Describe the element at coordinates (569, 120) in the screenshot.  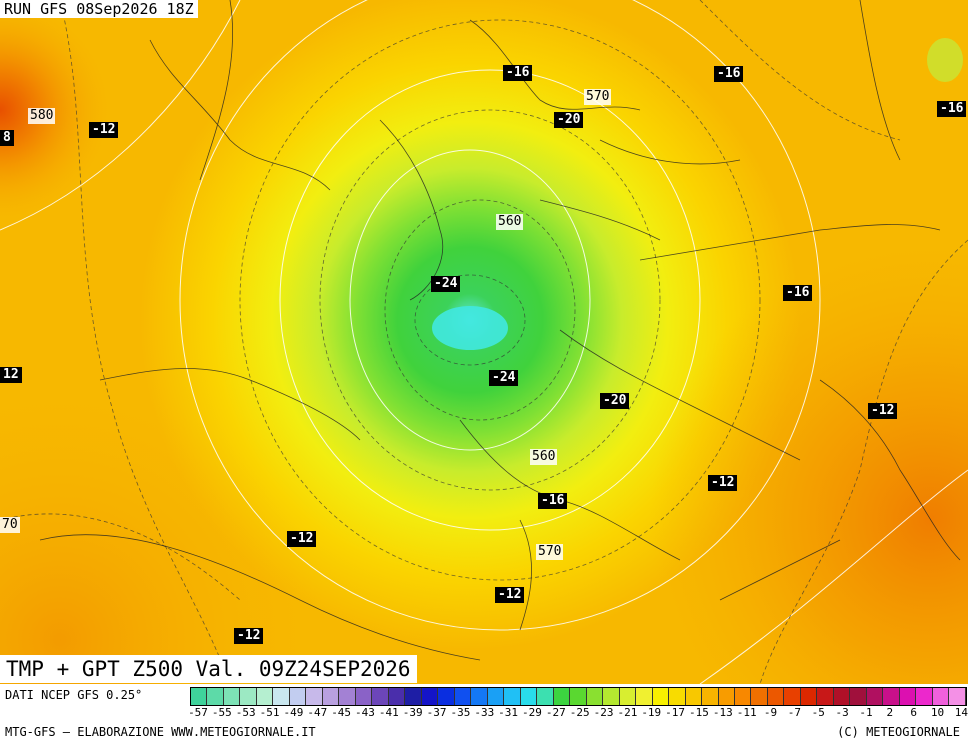
I see `temp-label: -20` at that location.